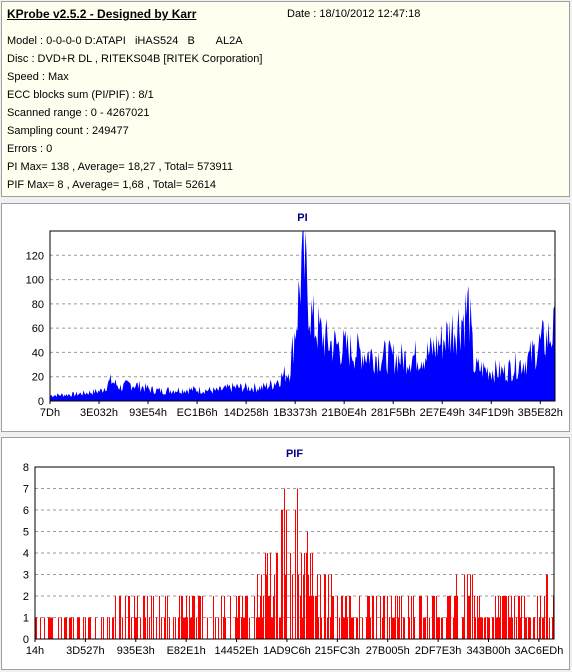  Describe the element at coordinates (295, 413) in the screenshot. I see `pi-xtick-label: 1B3373h` at that location.